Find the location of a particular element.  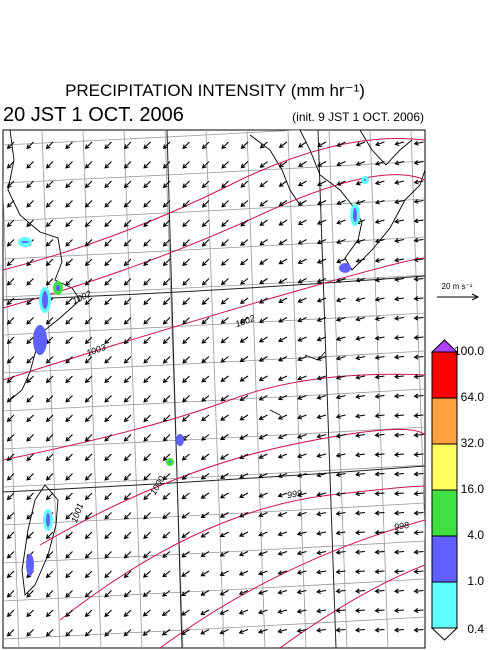

title: PRECIPITATION INTENSITY (mm hr⁻¹) is located at coordinates (215, 90).